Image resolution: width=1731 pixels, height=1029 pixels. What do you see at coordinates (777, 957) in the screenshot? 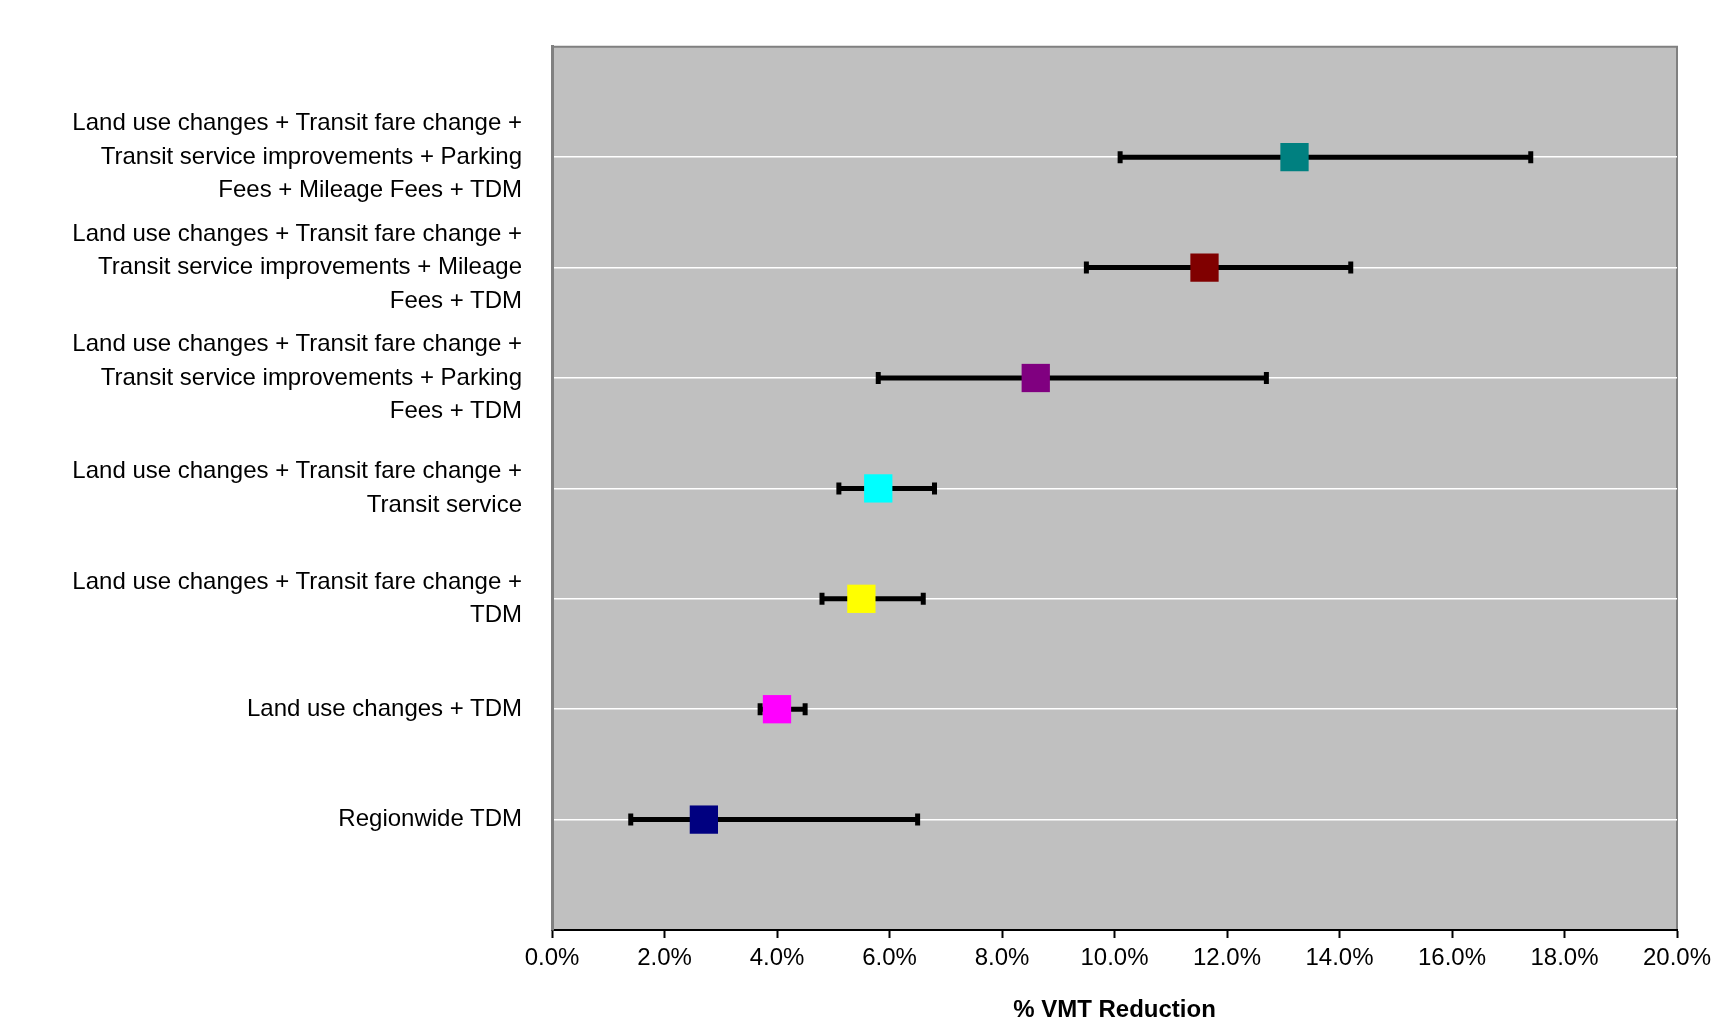
I see `x-tick-label: 4.0%` at bounding box center [777, 957].